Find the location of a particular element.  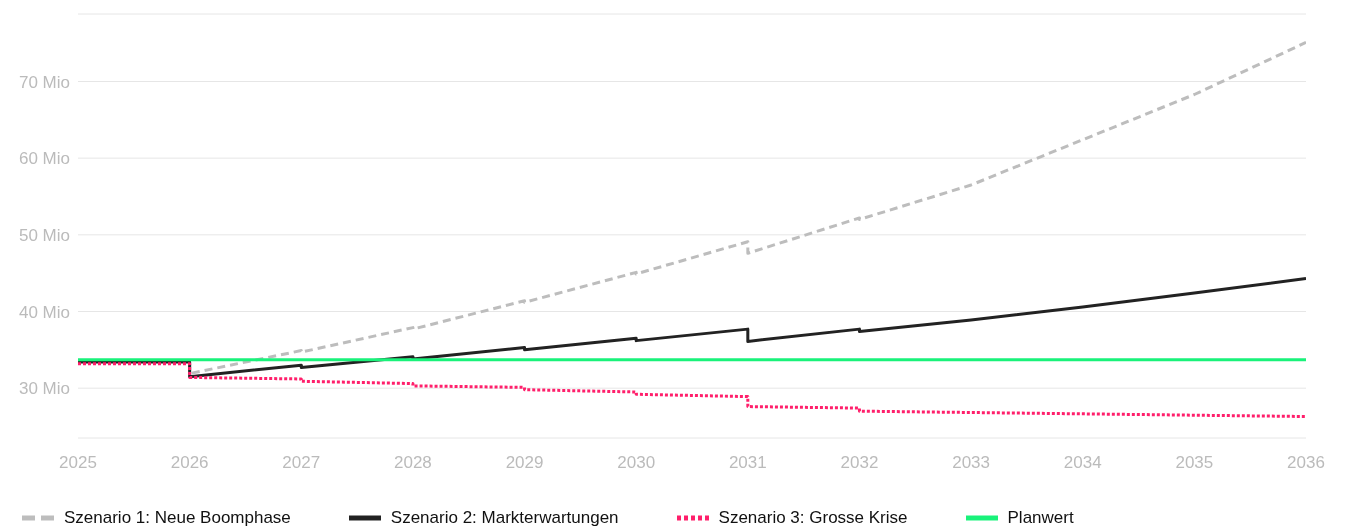

x-tick-label: 2035 is located at coordinates (1194, 463).